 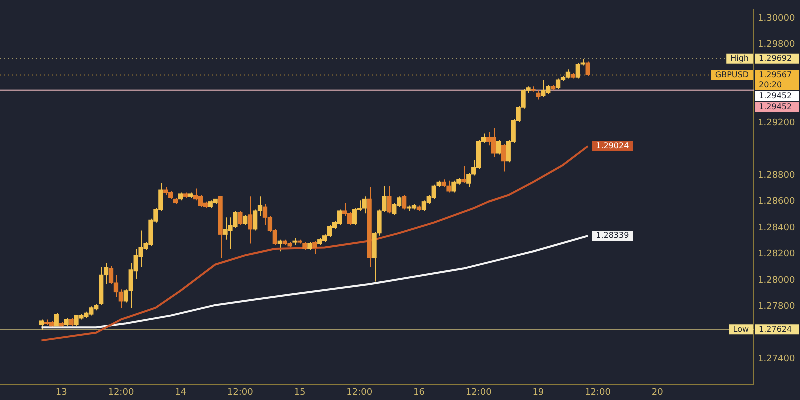 What do you see at coordinates (775, 80) in the screenshot?
I see `ref-line-label: 1.29567 20:20` at bounding box center [775, 80].